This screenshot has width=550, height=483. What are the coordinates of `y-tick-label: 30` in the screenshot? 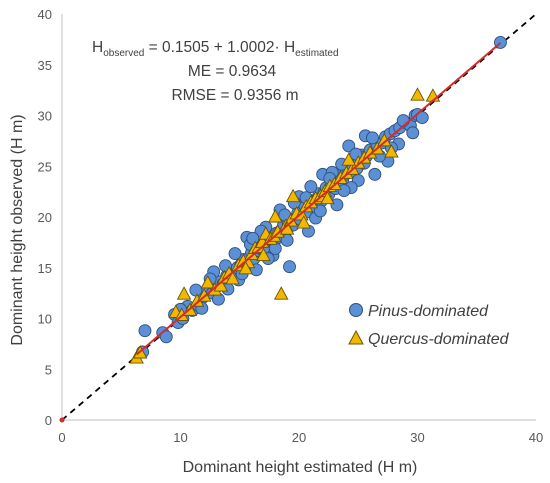 It's located at (45, 116).